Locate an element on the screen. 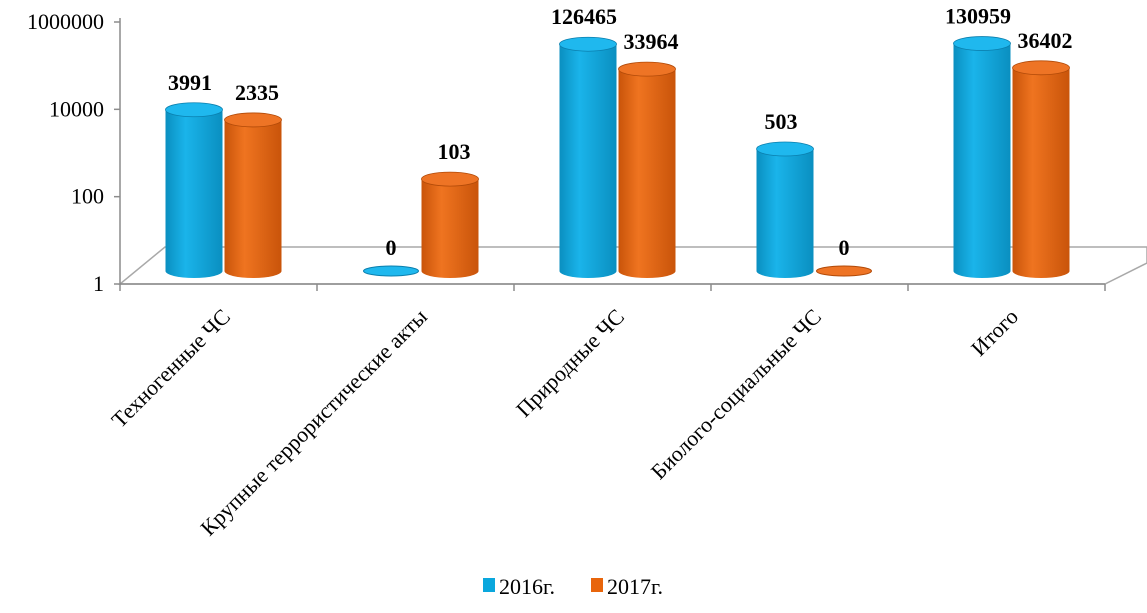 Image resolution: width=1147 pixels, height=613 pixels. legend: 2016г. 2017г. is located at coordinates (573, 586).